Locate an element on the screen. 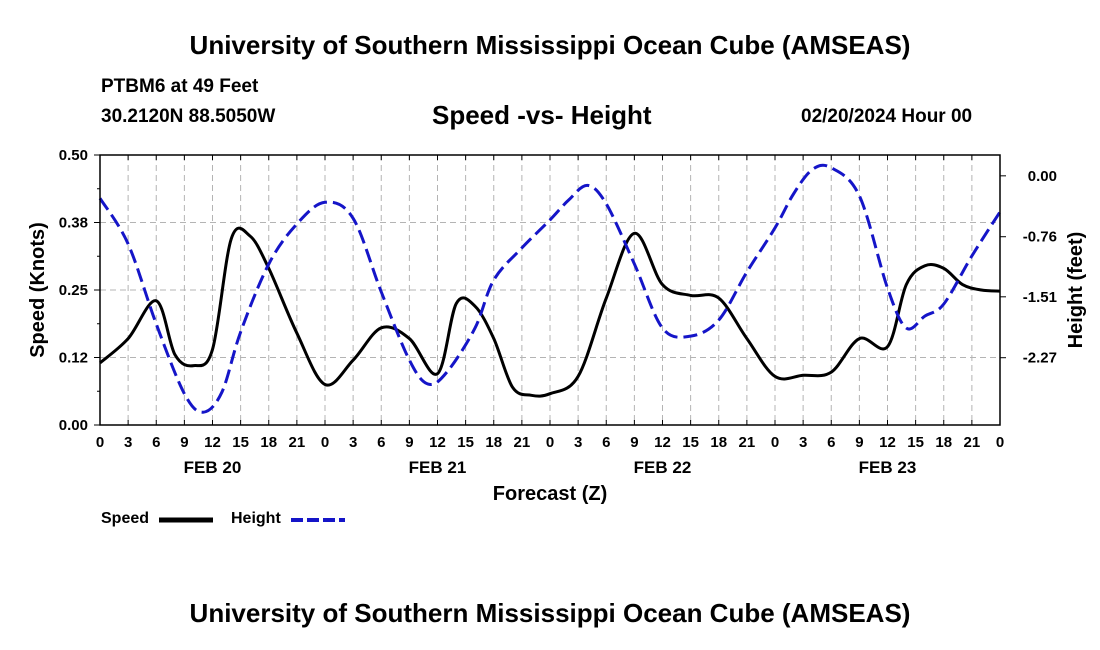 The image size is (1100, 650). y-tick-label: 0.50 is located at coordinates (73, 155).